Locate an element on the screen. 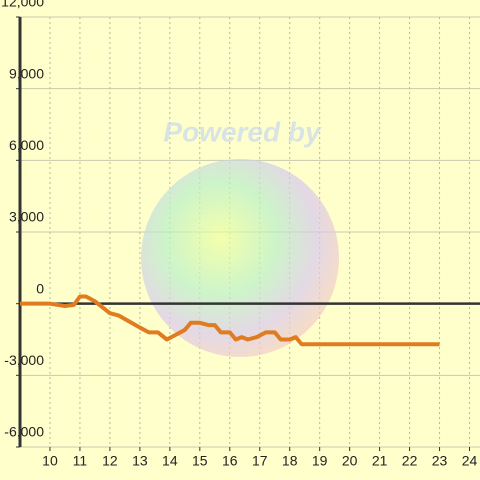 The width and height of the screenshot is (480, 480). x-tick-label: 15 is located at coordinates (200, 461).